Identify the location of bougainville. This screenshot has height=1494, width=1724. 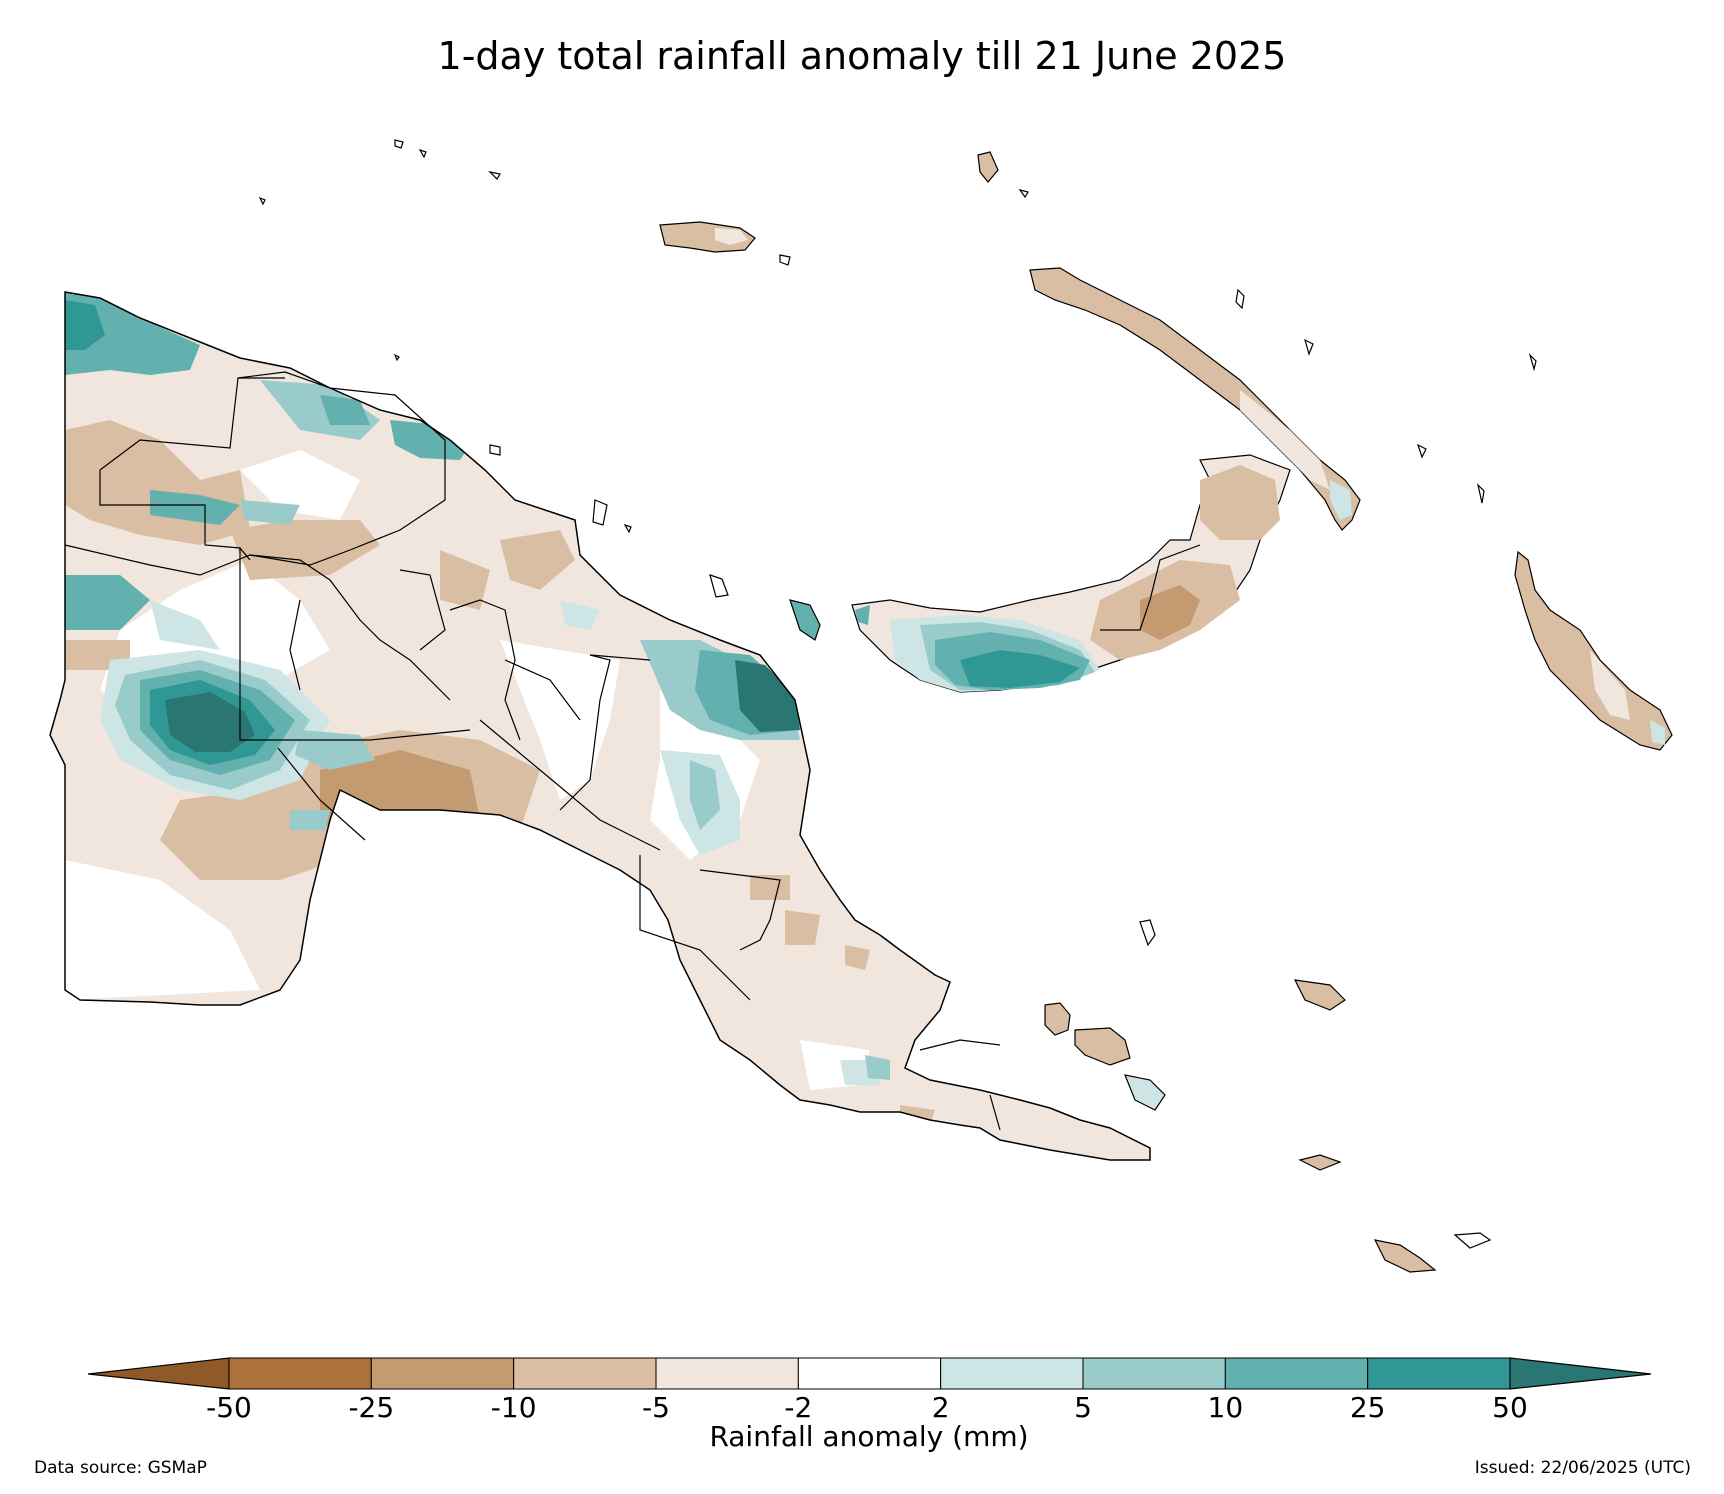
(1593, 650).